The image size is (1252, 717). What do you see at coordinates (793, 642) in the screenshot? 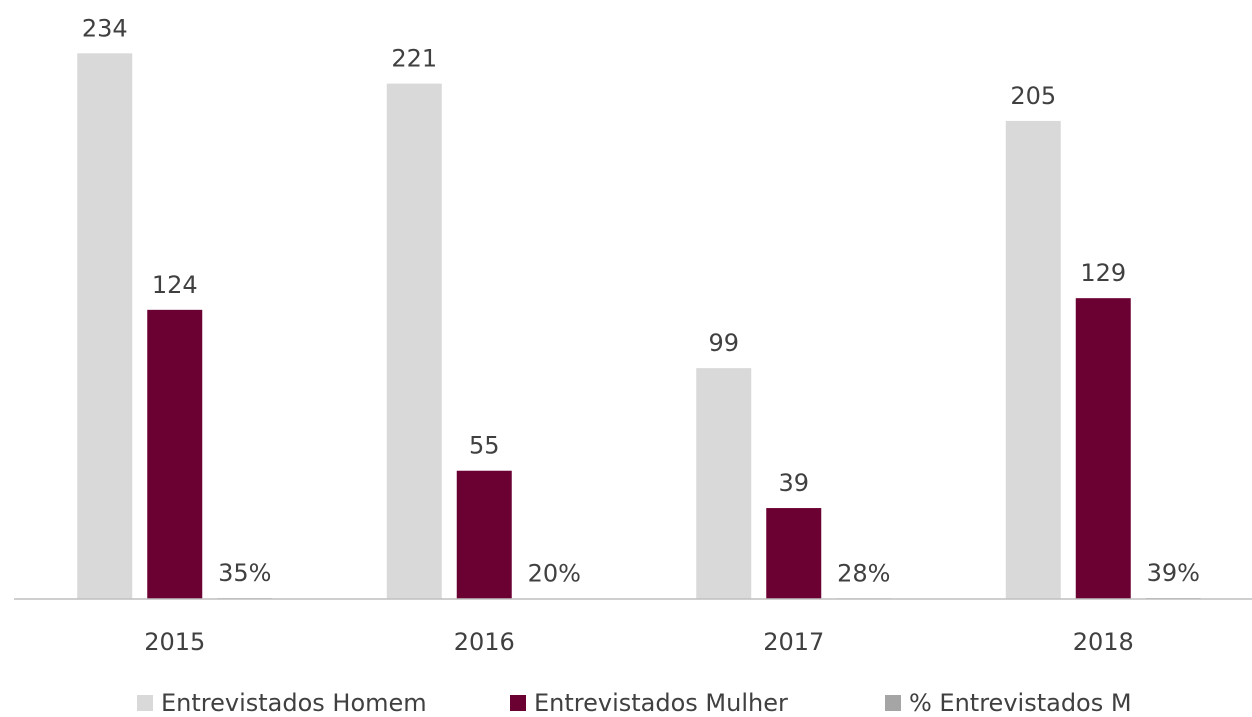
I see `x-tick-label: 2017` at bounding box center [793, 642].